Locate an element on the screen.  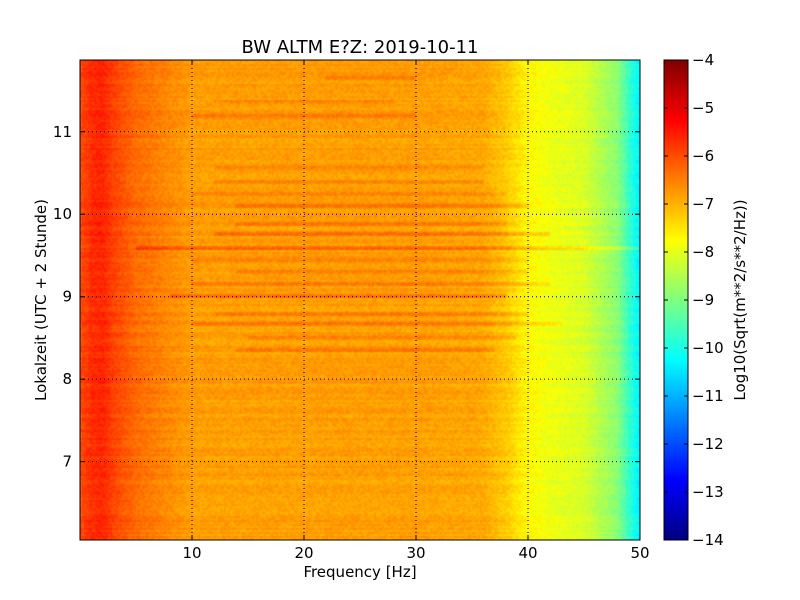
colorbar-tick-label: −12 is located at coordinates (708, 444).